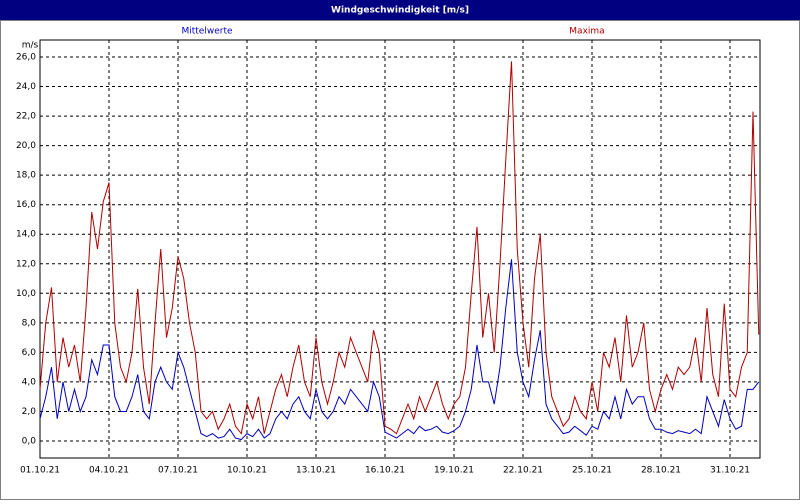  I want to click on x-tick-label: 01.10.21, so click(40, 471).